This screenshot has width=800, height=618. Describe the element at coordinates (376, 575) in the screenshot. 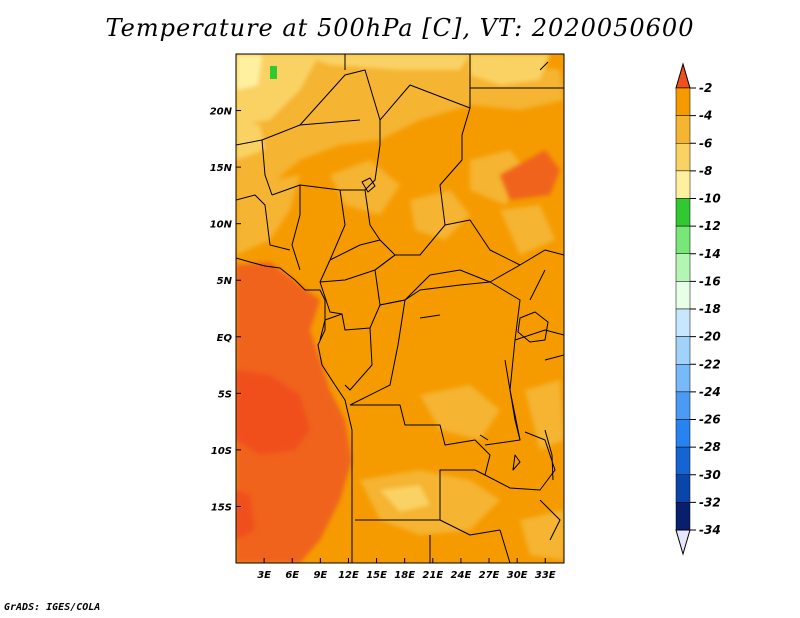

I see `lon-tick-label: 15E` at that location.